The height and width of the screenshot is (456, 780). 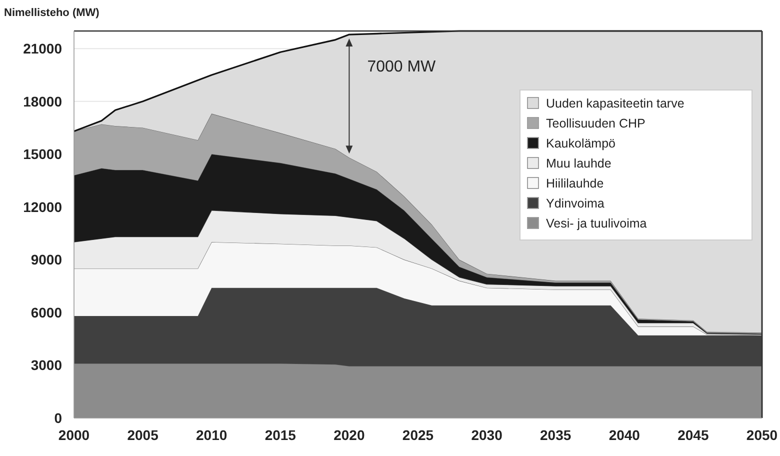 What do you see at coordinates (615, 103) in the screenshot?
I see `legend-label: Uuden kapasiteetin tarve` at bounding box center [615, 103].